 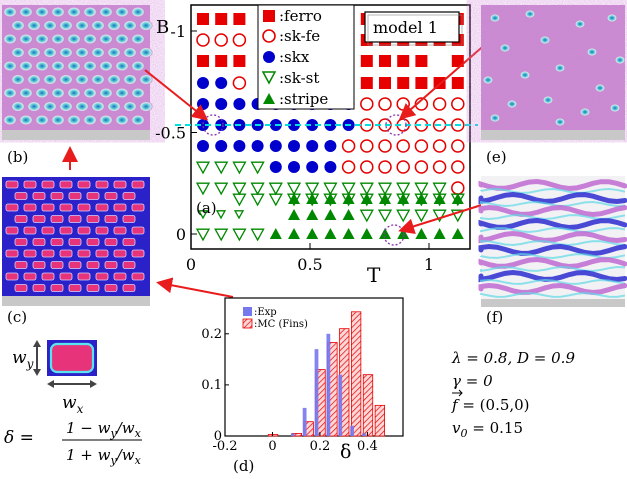 I want to click on arrow-to-e, so click(x=443, y=80).